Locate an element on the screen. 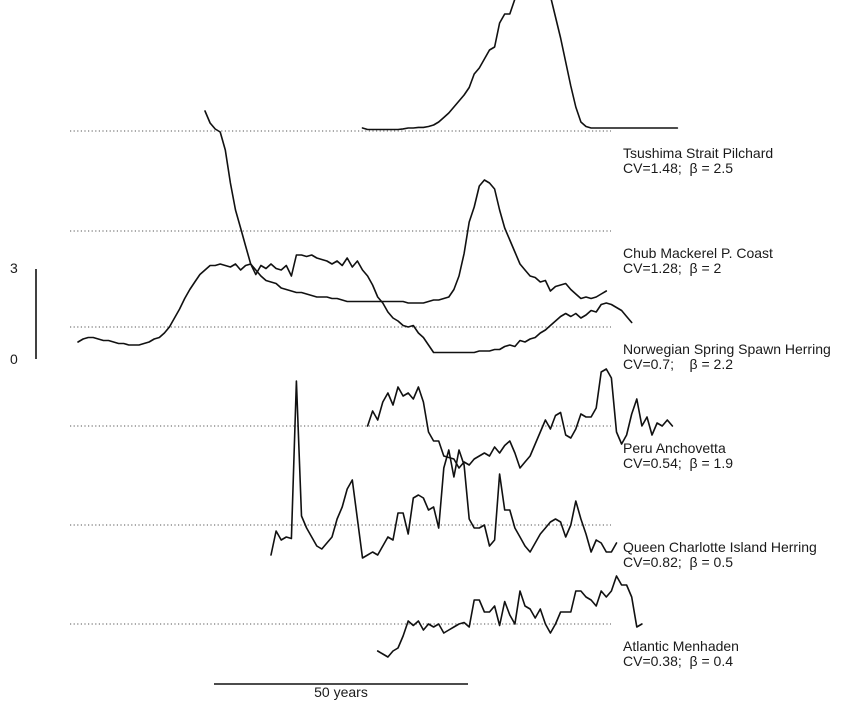 The image size is (867, 702). tsushima-strait-pilchard-stats-label: CV=1.48; β = 2.5 is located at coordinates (678, 168).